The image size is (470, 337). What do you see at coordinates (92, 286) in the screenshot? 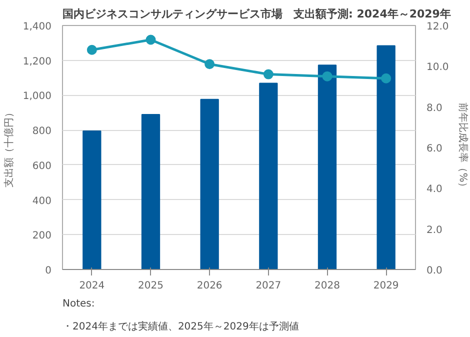
I see `x-tick-label: 2024` at bounding box center [92, 286].